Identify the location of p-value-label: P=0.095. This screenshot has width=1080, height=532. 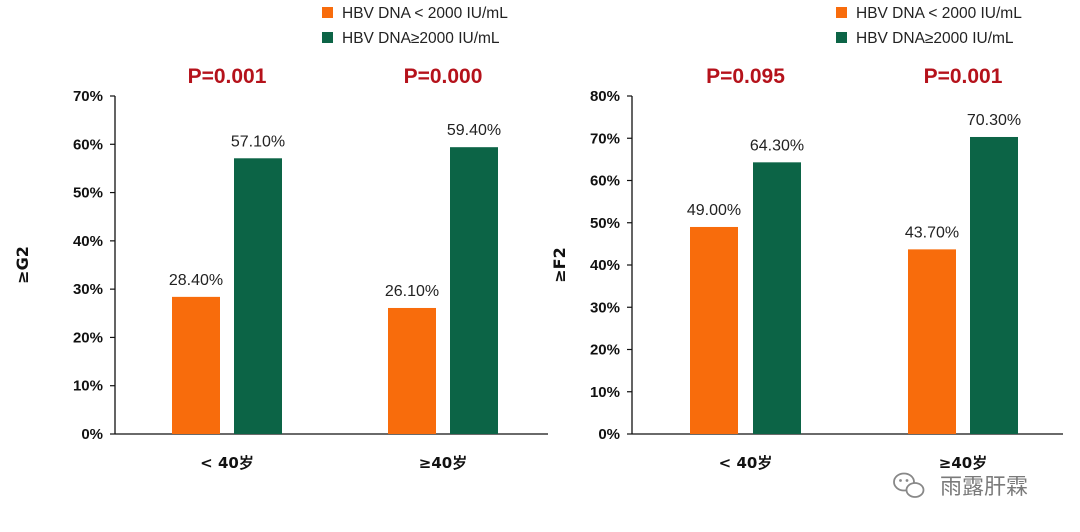
(745, 76).